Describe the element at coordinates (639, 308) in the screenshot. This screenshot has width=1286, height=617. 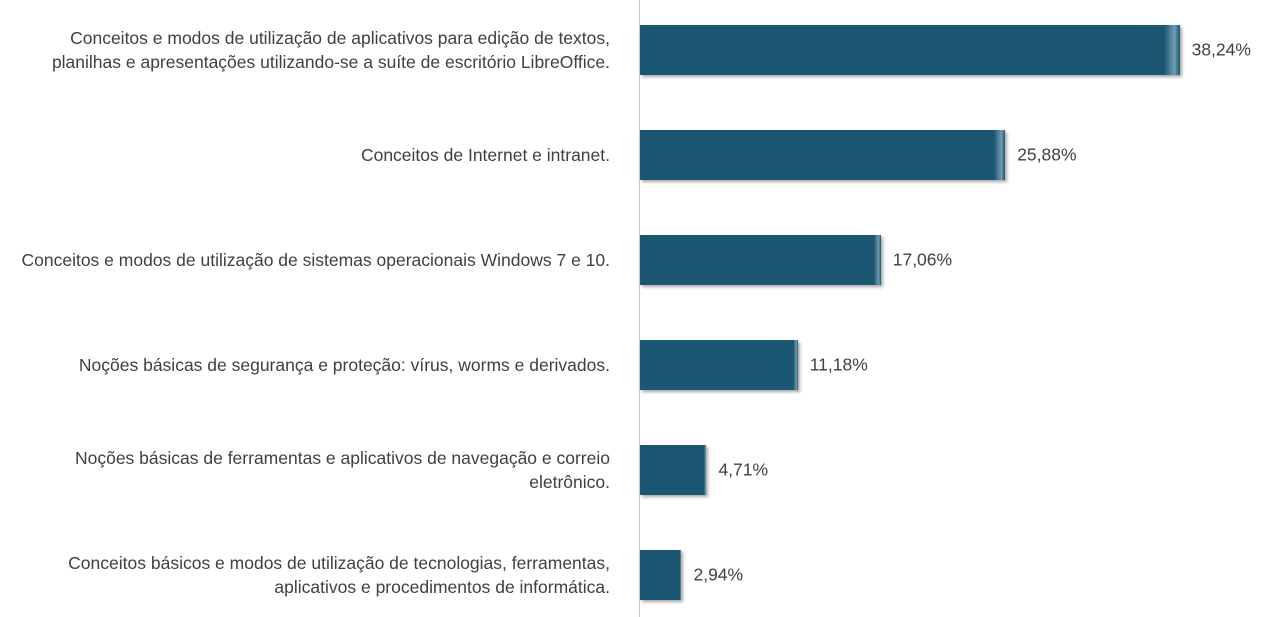
I see `category-axis` at that location.